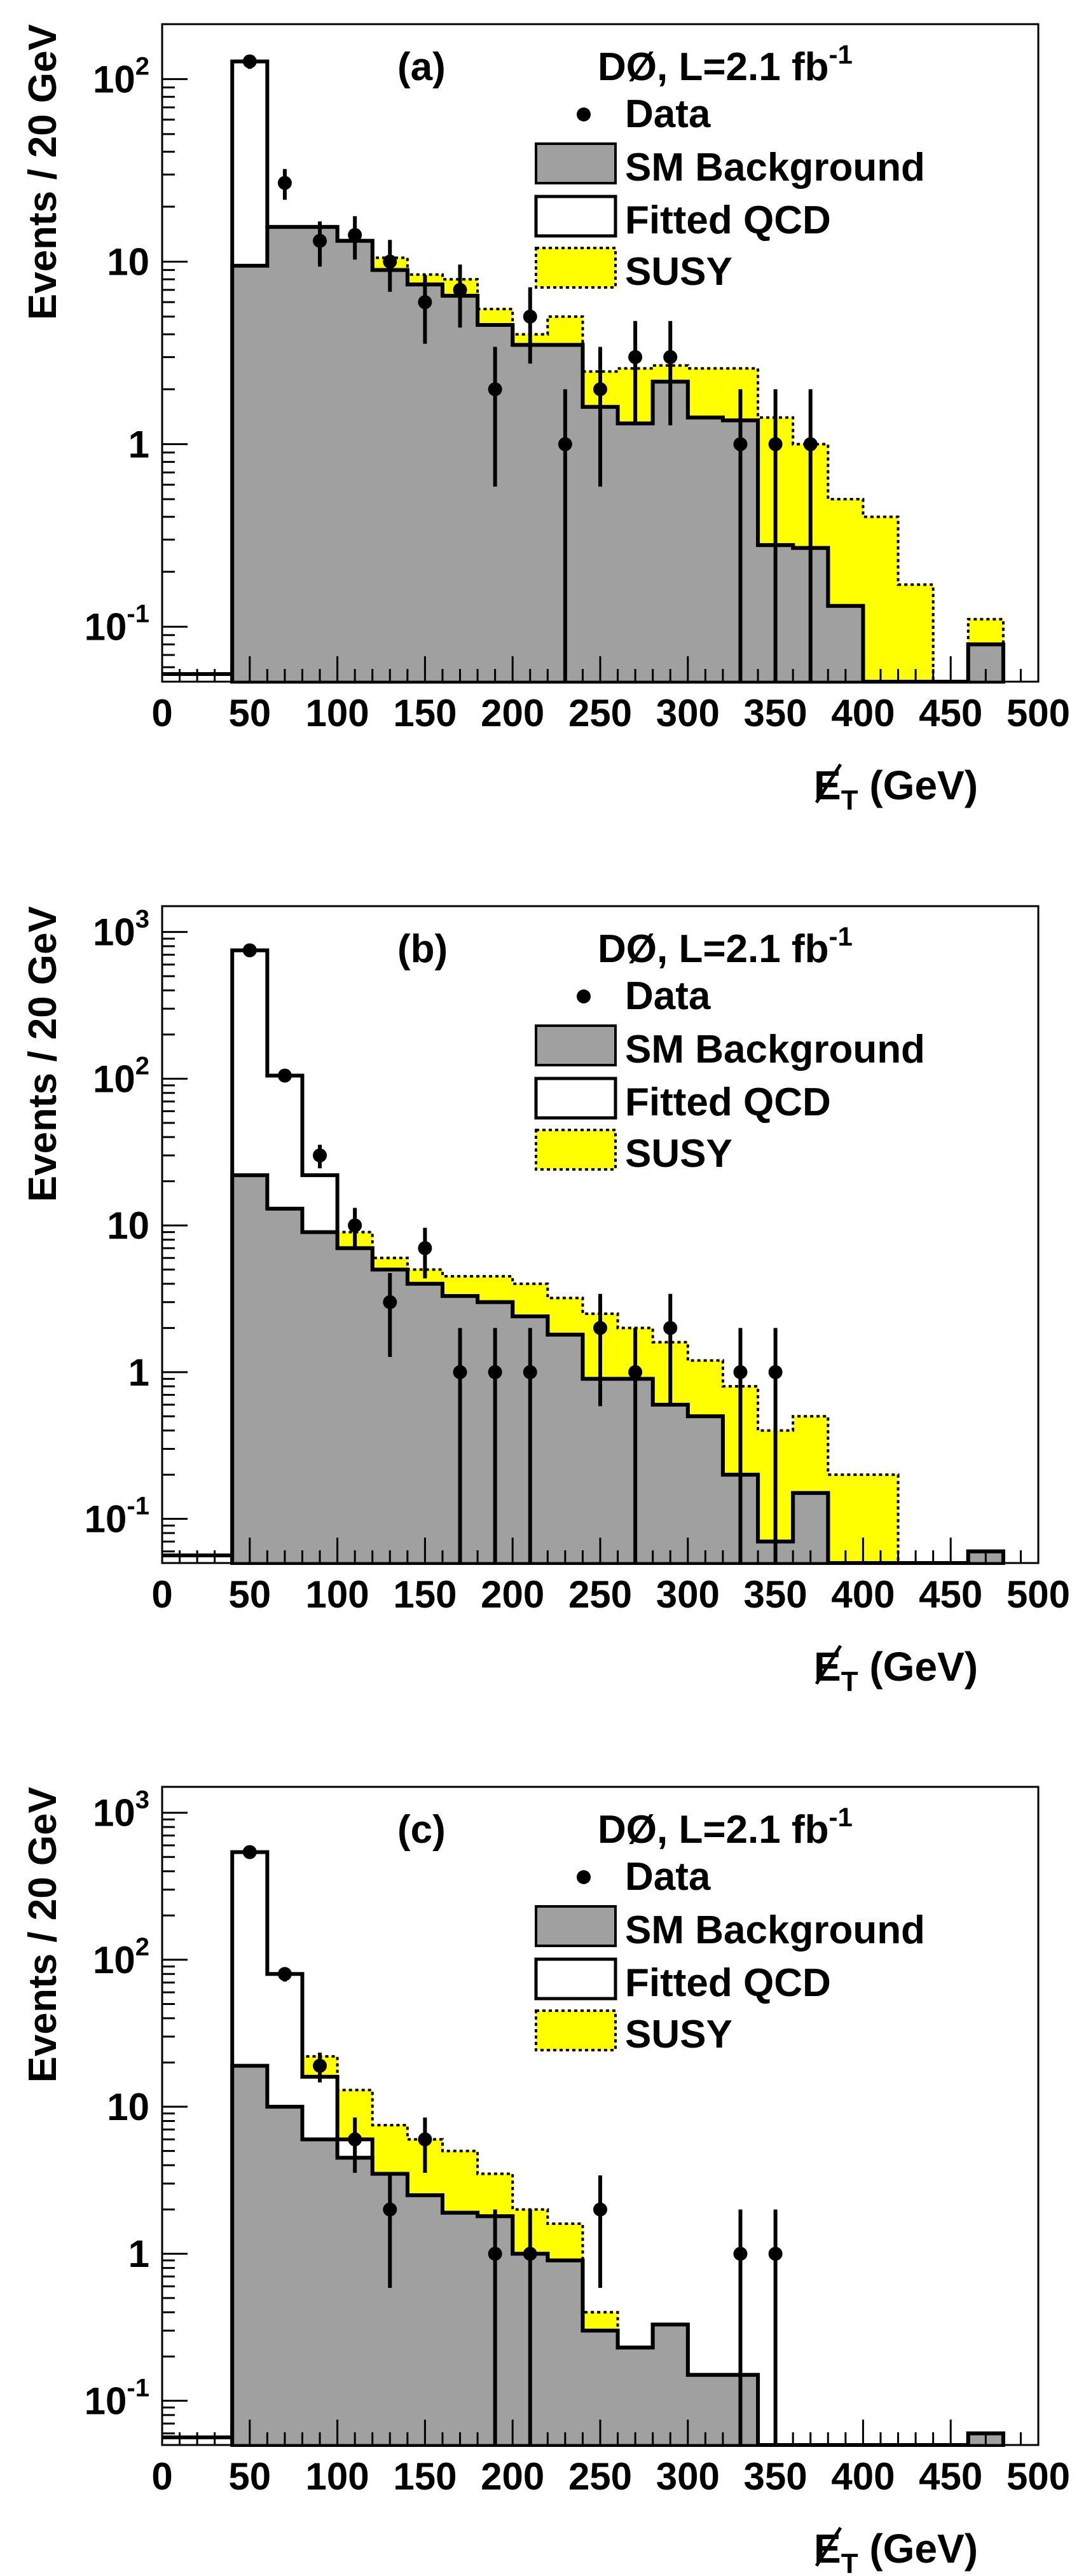 The height and width of the screenshot is (2576, 1079). What do you see at coordinates (142, 919) in the screenshot?
I see `y-tick-exponent: 3` at bounding box center [142, 919].